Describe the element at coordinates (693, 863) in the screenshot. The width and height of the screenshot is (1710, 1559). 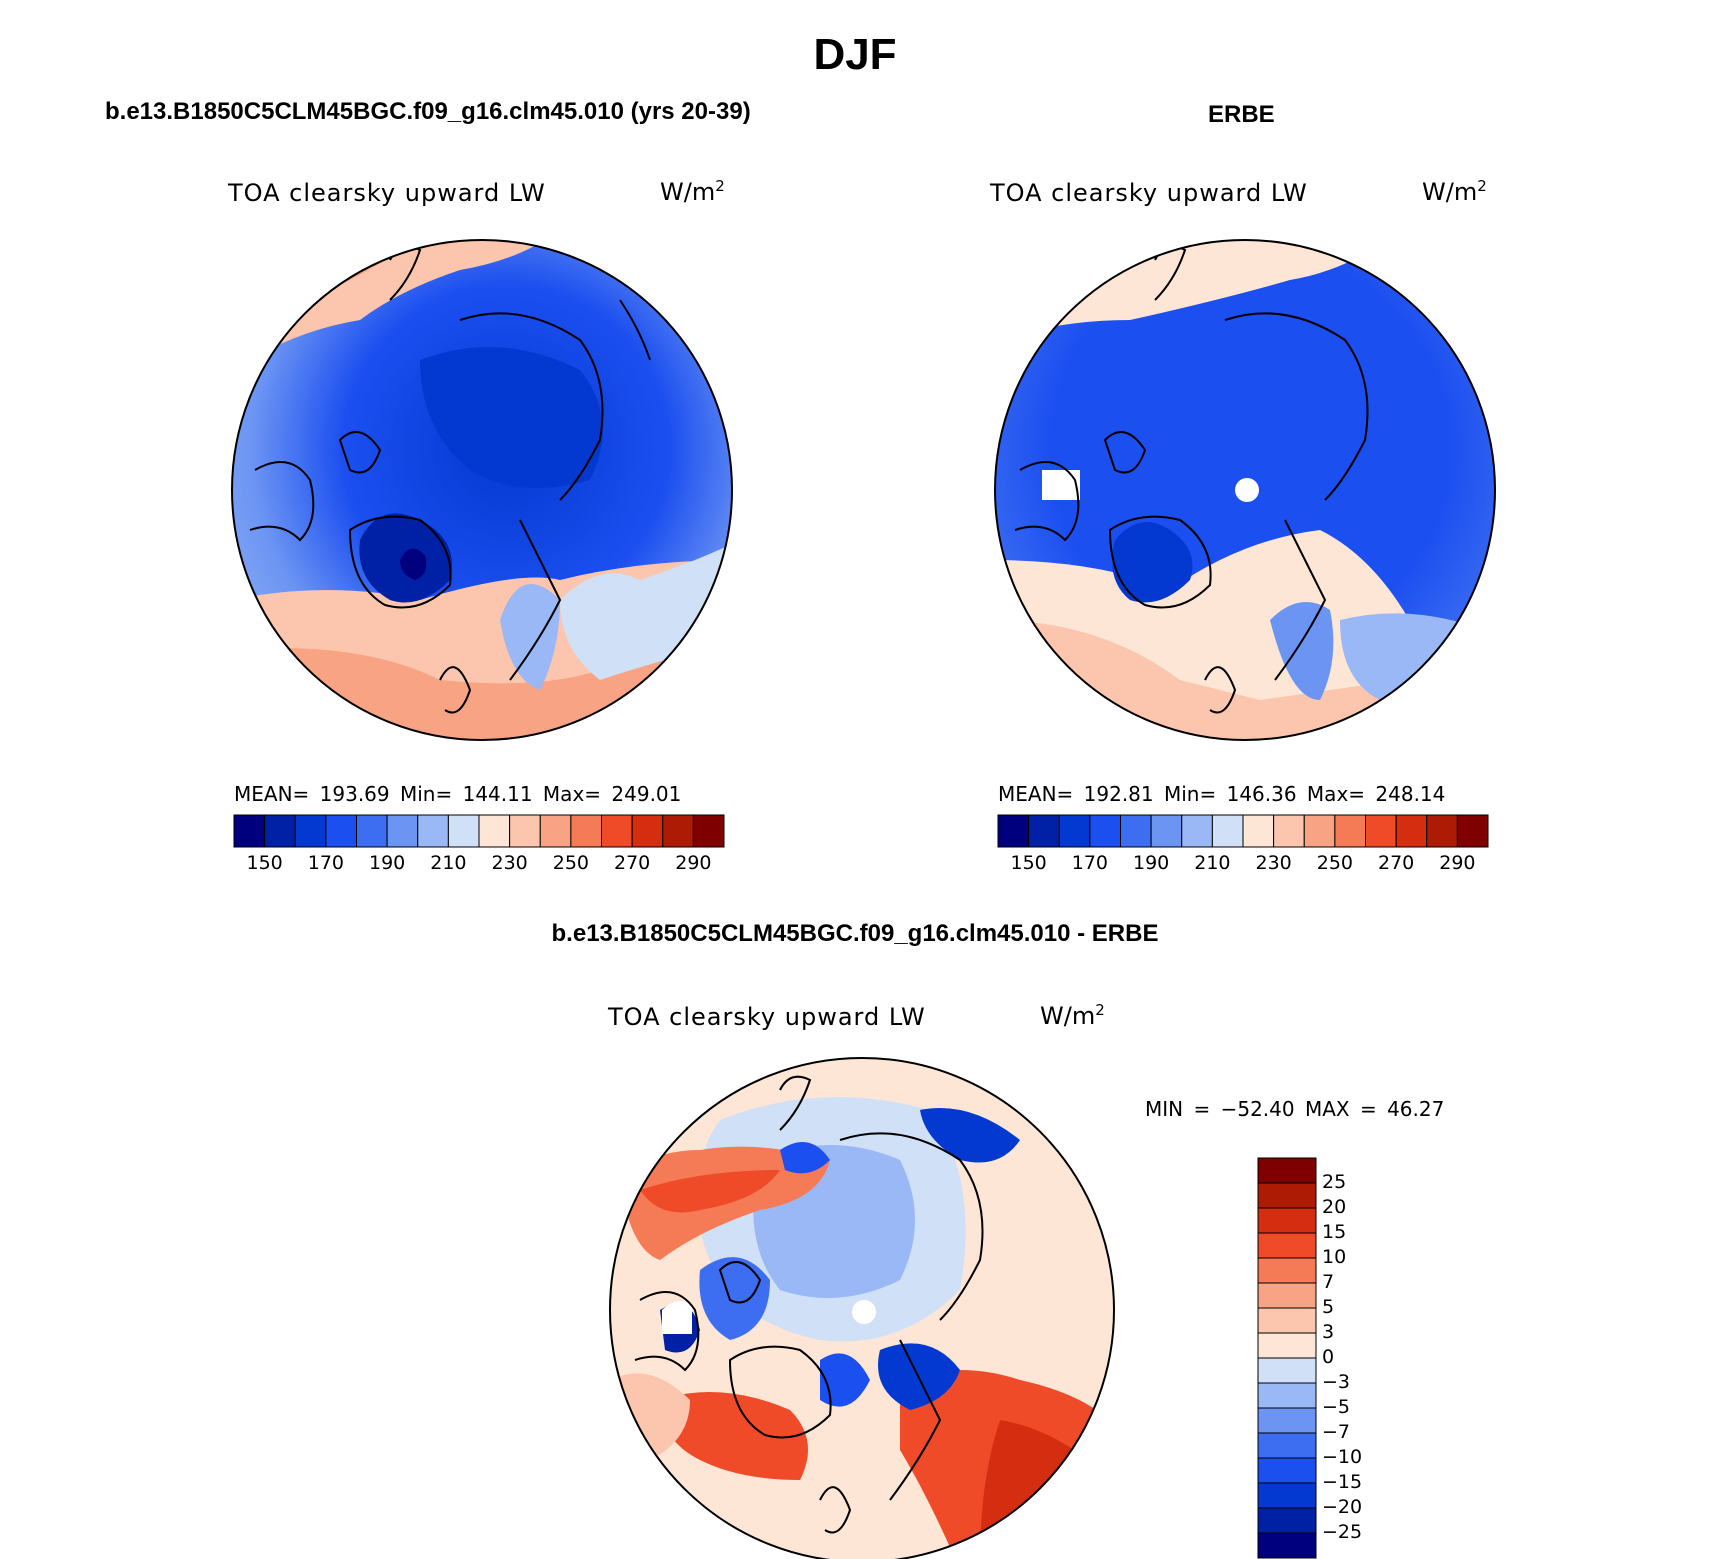
I see `model-colorbar-tick-label: 290` at that location.